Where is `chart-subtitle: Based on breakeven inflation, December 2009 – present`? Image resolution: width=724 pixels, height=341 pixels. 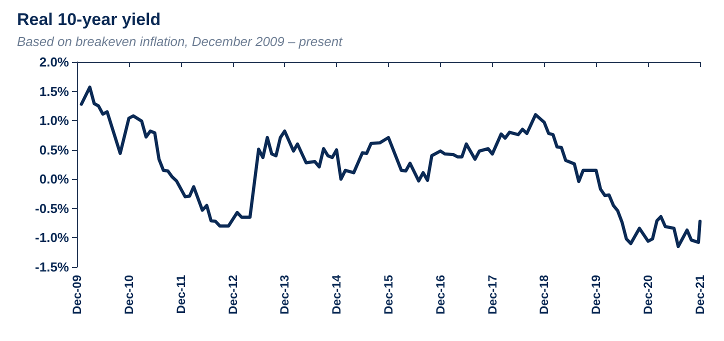 chart-subtitle: Based on breakeven inflation, December 2009 – present is located at coordinates (180, 41).